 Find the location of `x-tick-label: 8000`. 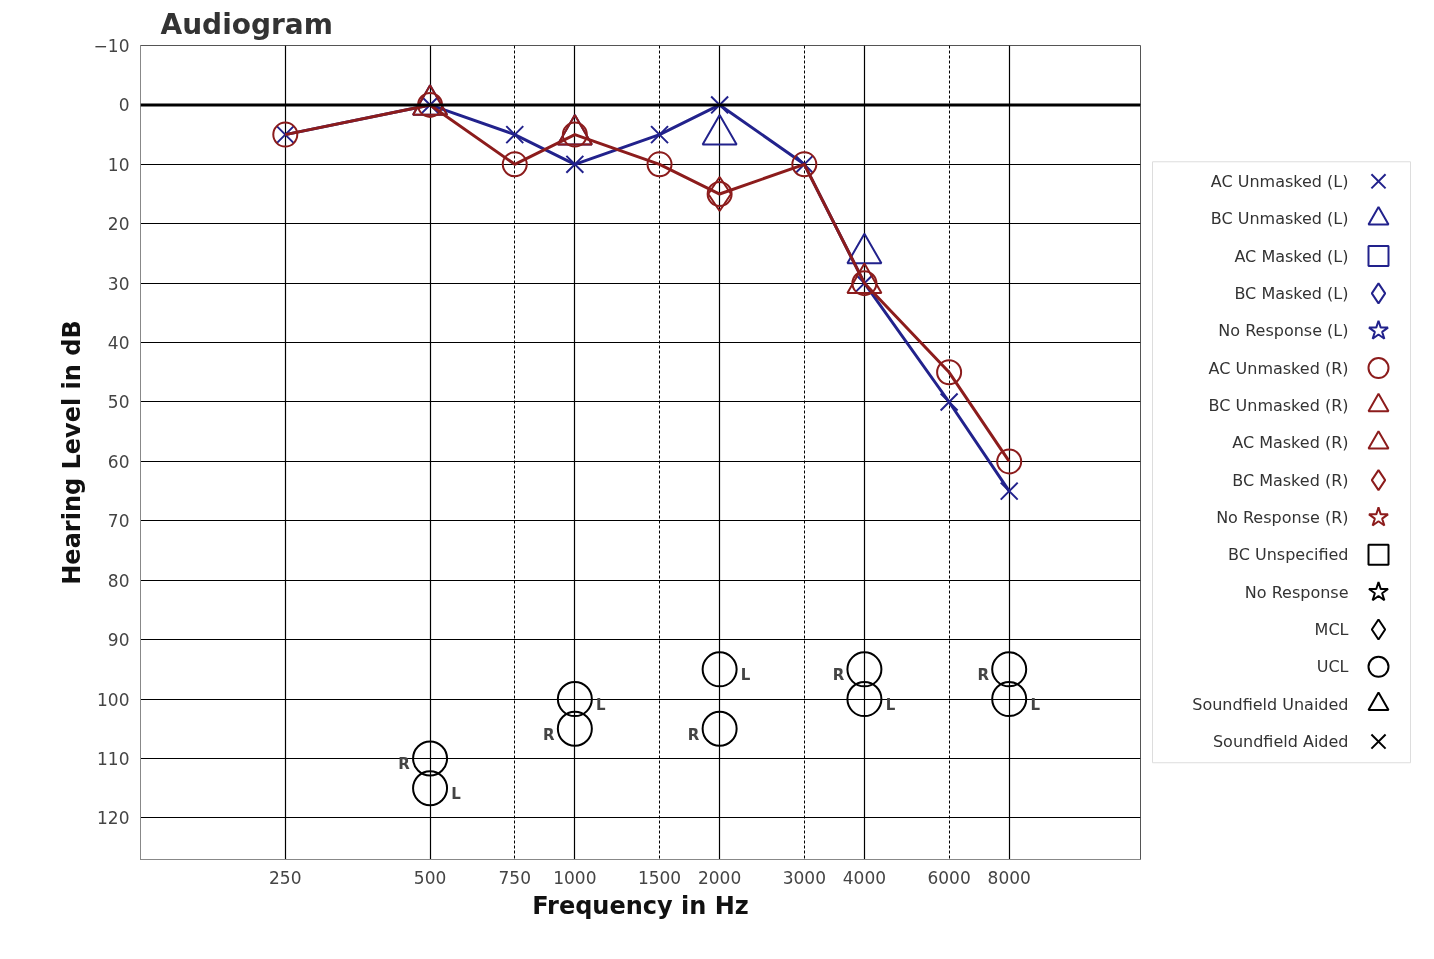

x-tick-label: 8000 is located at coordinates (1009, 877).